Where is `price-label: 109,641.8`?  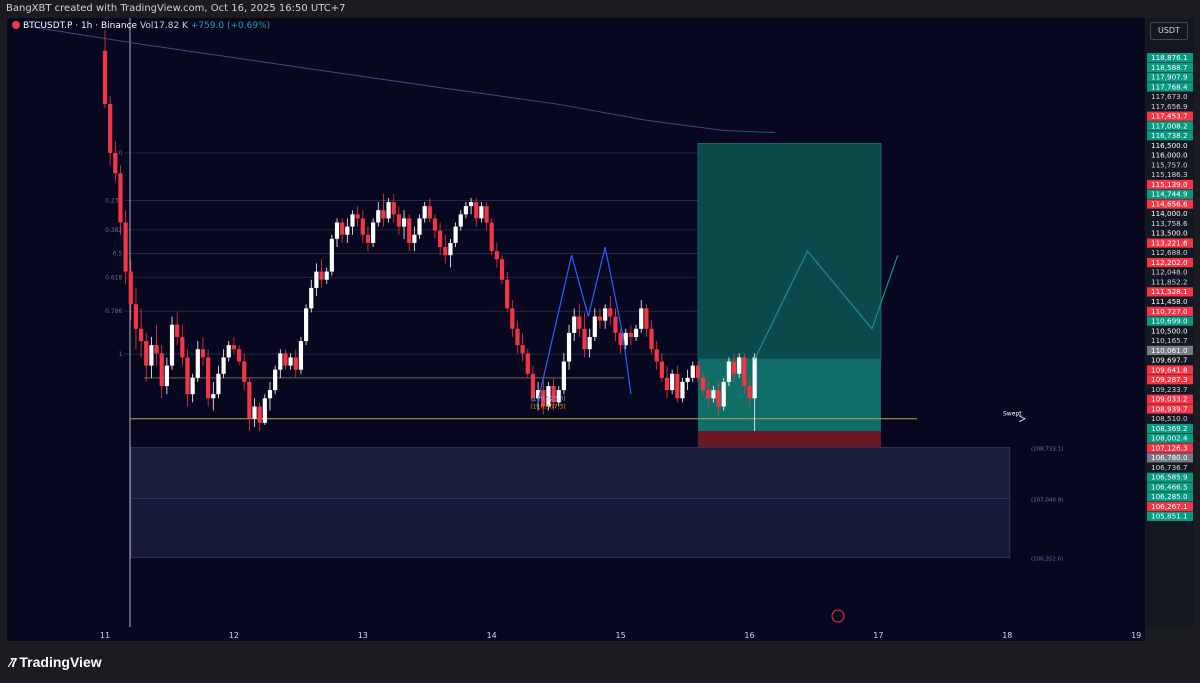
price-label: 109,641.8 is located at coordinates (1169, 369).